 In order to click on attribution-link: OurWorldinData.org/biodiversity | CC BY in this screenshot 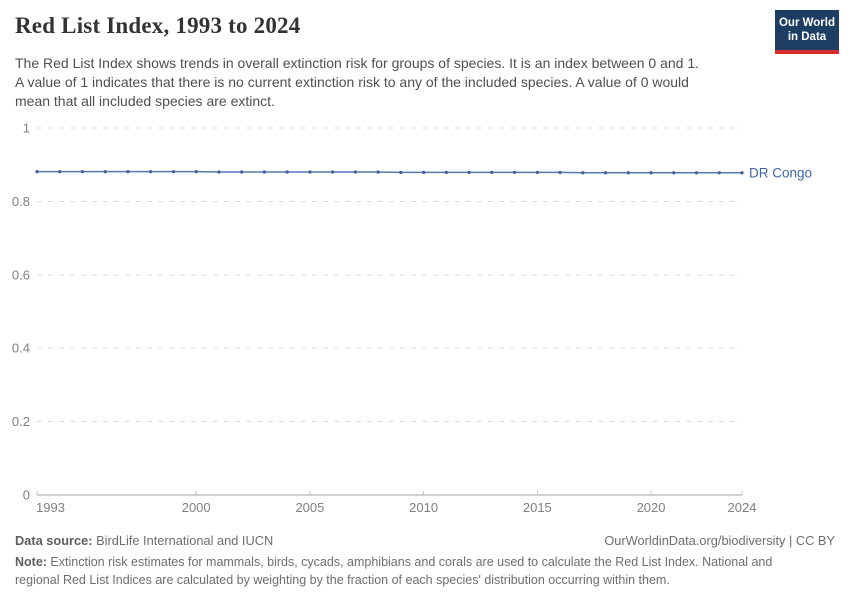, I will do `click(719, 540)`.